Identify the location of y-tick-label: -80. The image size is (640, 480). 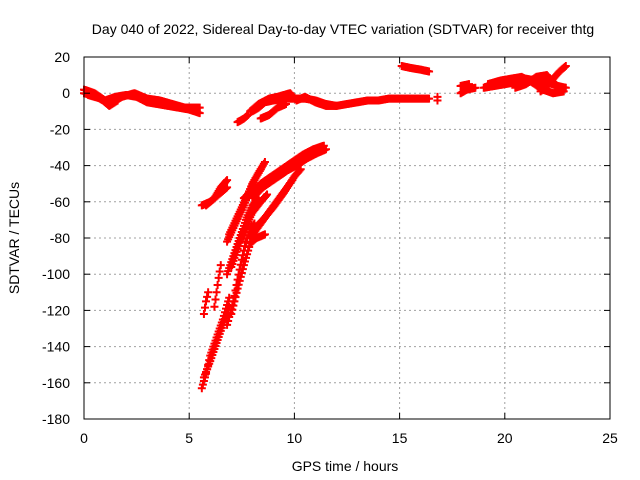
(60, 238).